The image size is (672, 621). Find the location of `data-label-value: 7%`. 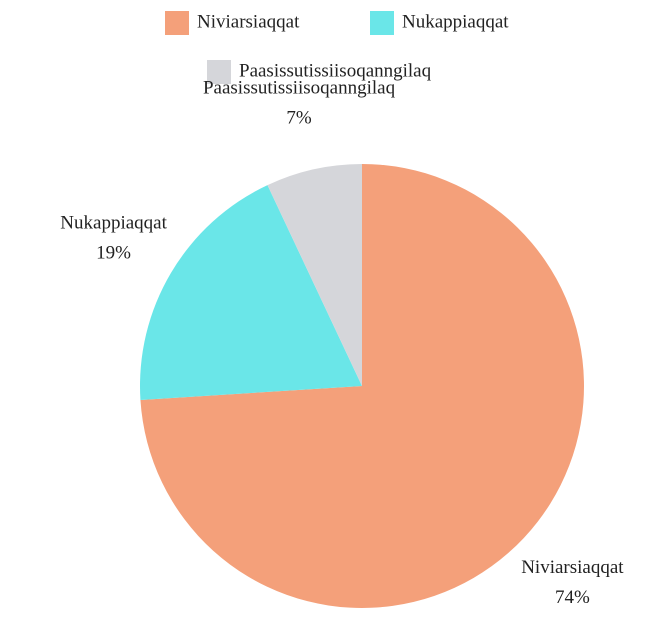

data-label-value: 7% is located at coordinates (299, 118).